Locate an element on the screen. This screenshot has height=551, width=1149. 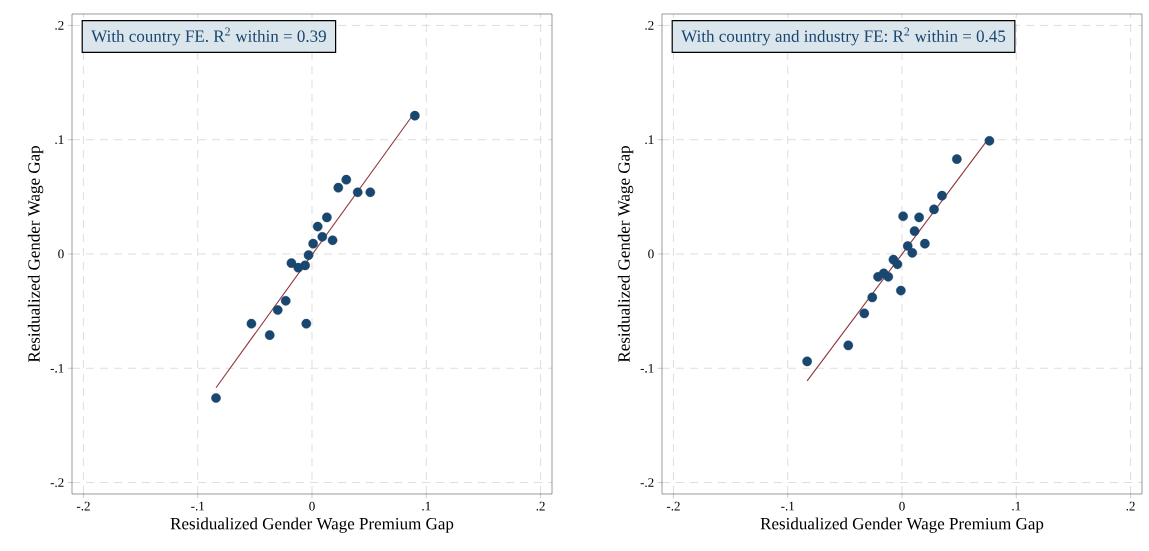
text: With country and industry FE: R$^{2}$ within = 0.45 is located at coordinates (843, 36).